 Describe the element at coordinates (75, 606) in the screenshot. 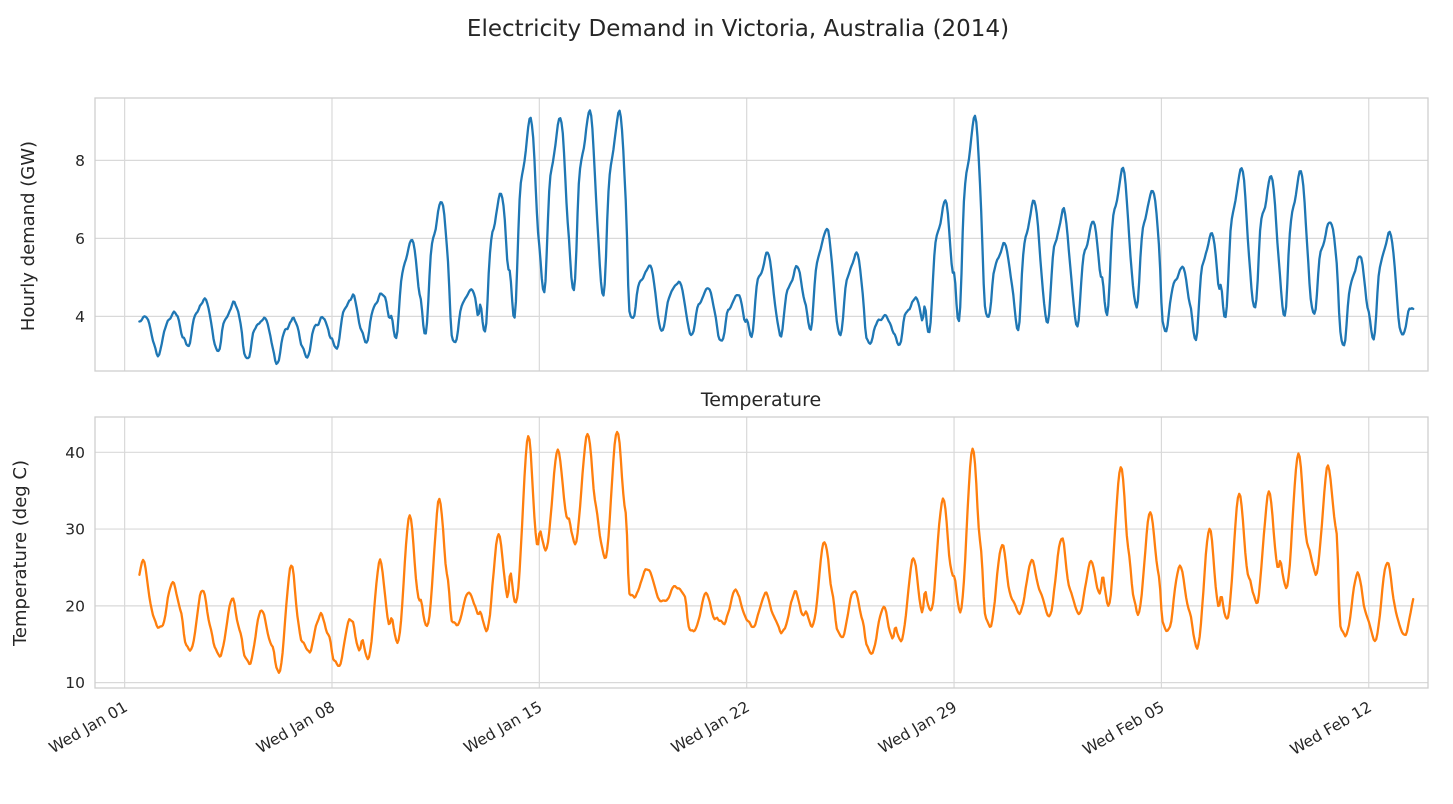

I see `y-tick-label: 20` at that location.